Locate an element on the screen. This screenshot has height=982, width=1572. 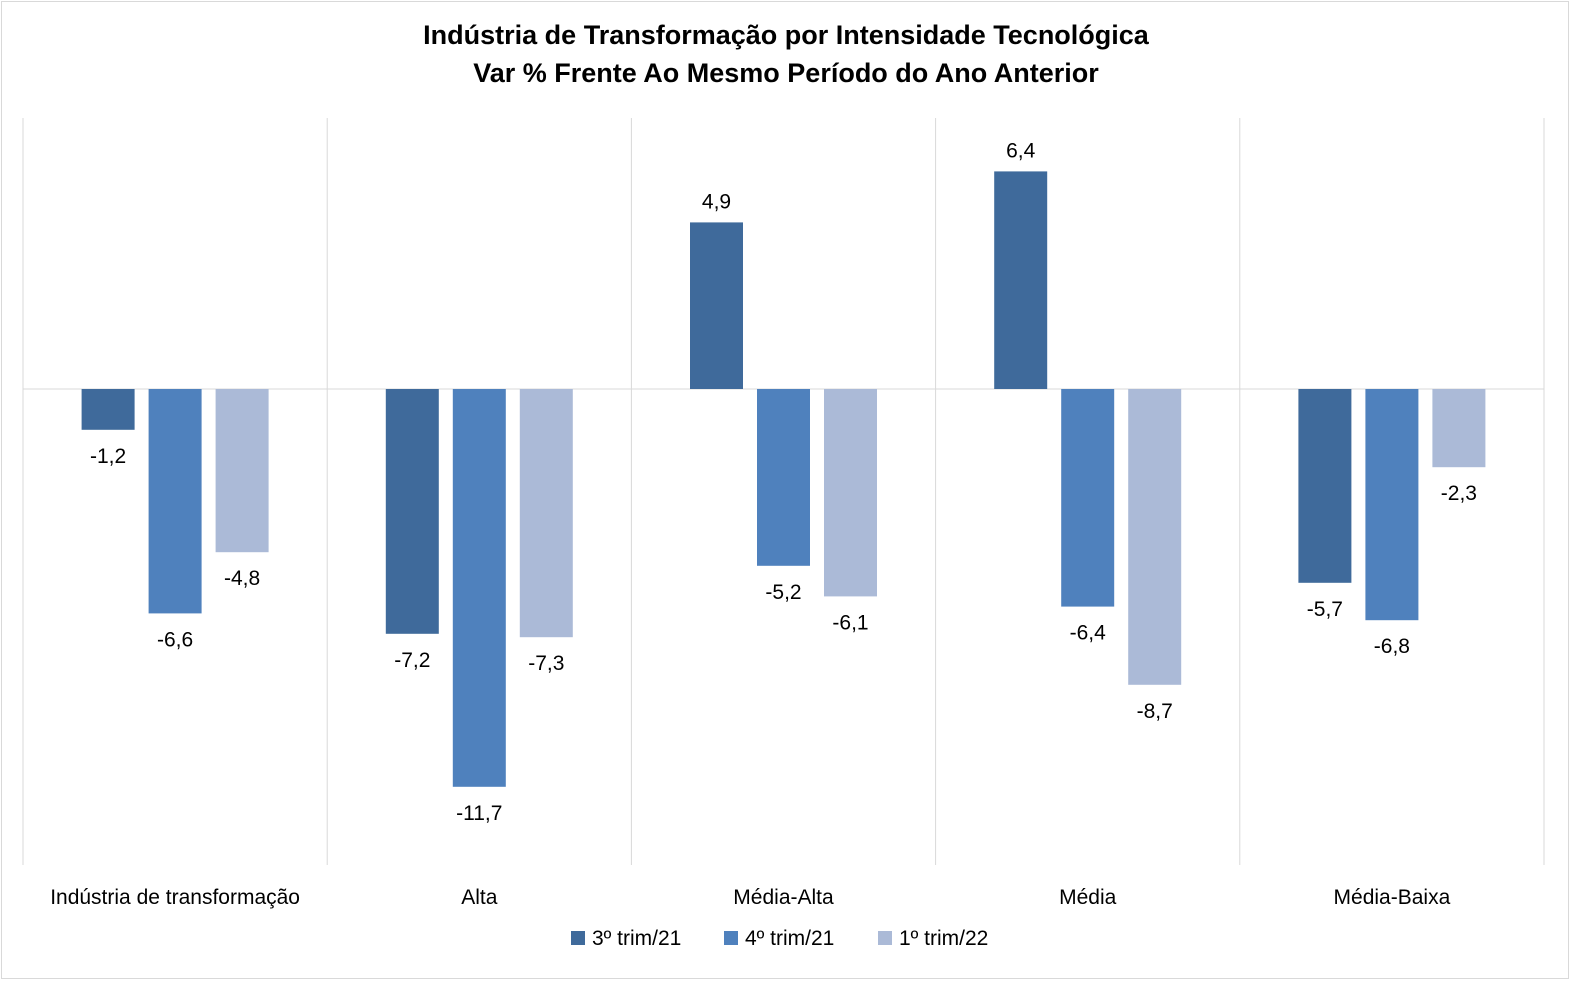
data-label: -7,3 is located at coordinates (546, 663).